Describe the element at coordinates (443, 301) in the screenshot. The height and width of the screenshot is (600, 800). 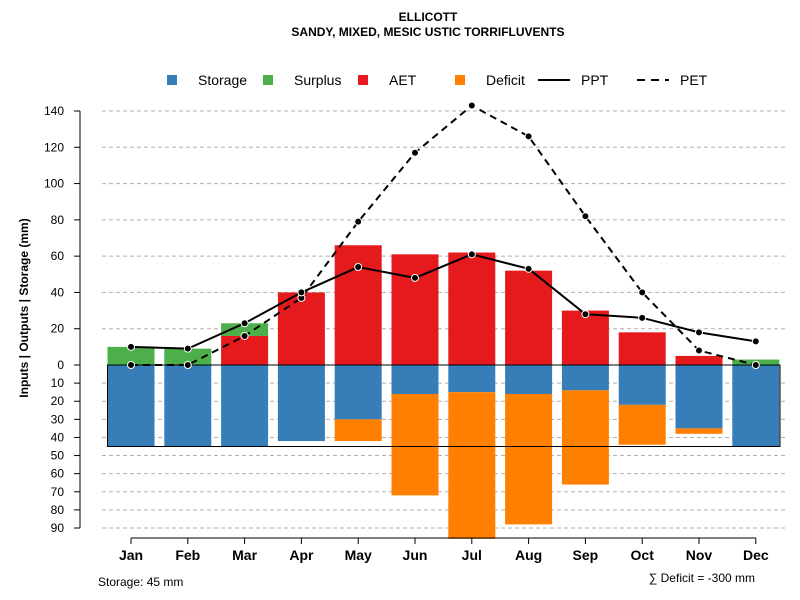
I see `ppt-line` at that location.